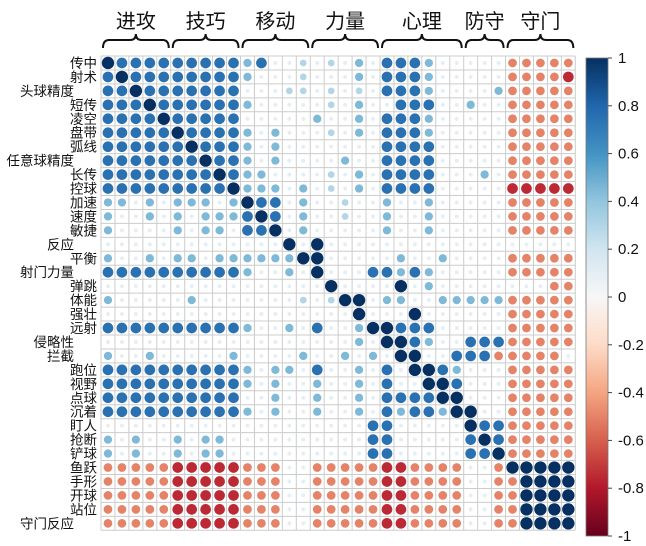 Image resolution: width=646 pixels, height=546 pixels. I want to click on row-label: 拦截, so click(60, 357).